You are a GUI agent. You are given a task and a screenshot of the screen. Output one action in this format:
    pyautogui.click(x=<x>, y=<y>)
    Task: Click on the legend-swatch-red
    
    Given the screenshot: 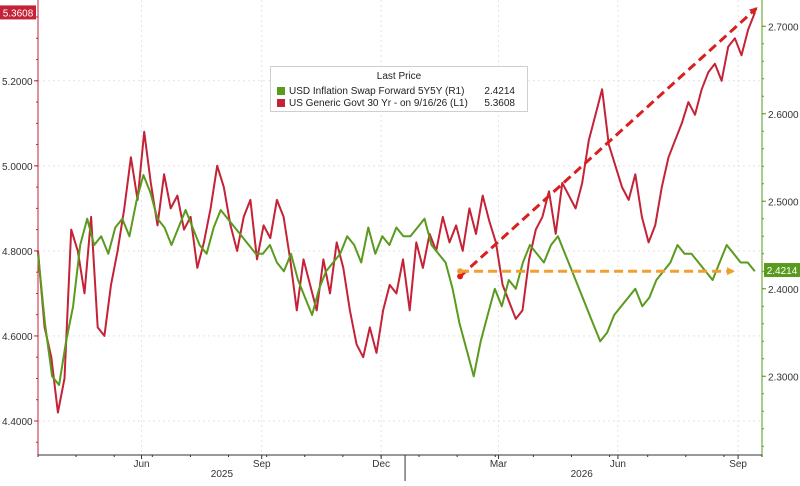 What is the action you would take?
    pyautogui.click(x=281, y=103)
    